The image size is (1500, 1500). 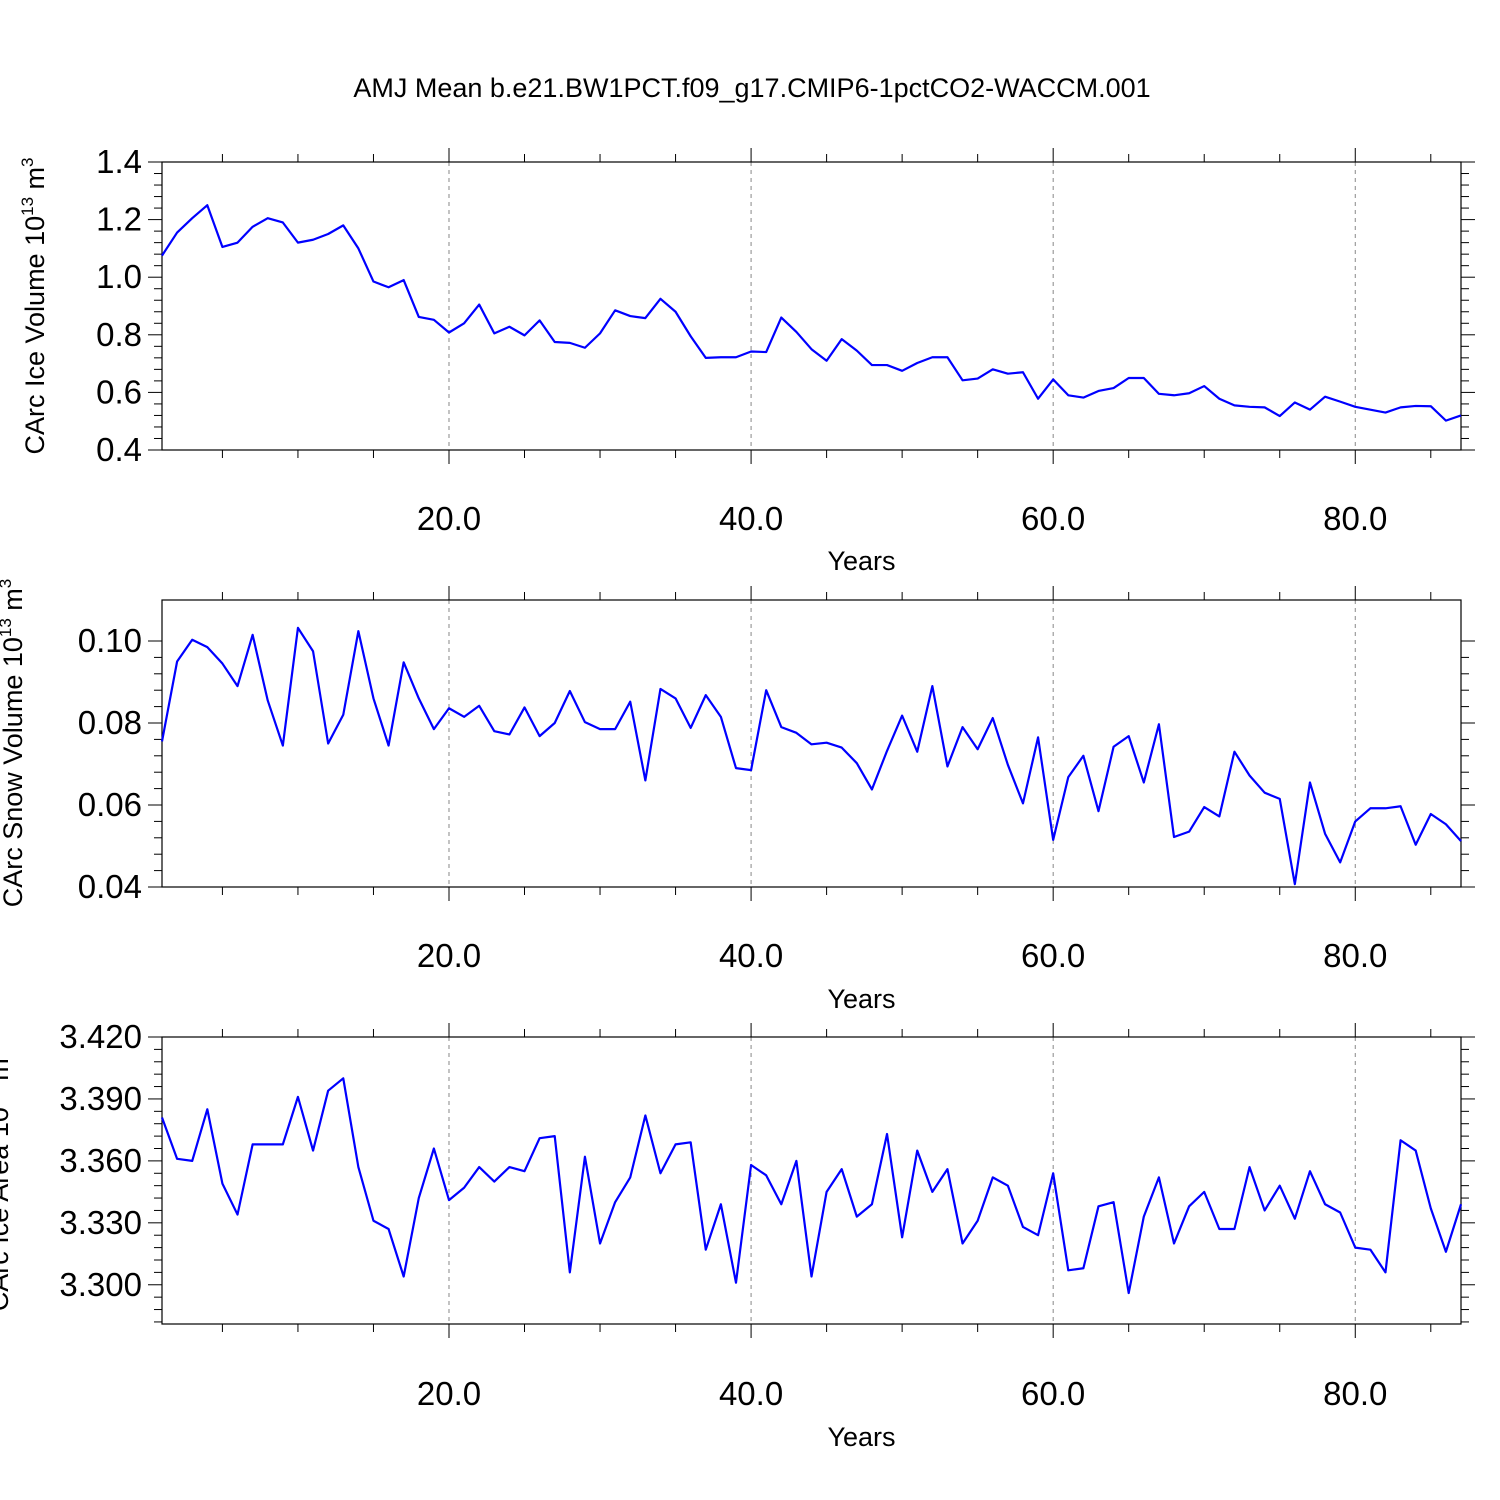 What do you see at coordinates (119, 276) in the screenshot?
I see `y-tick-label: 1.0` at bounding box center [119, 276].